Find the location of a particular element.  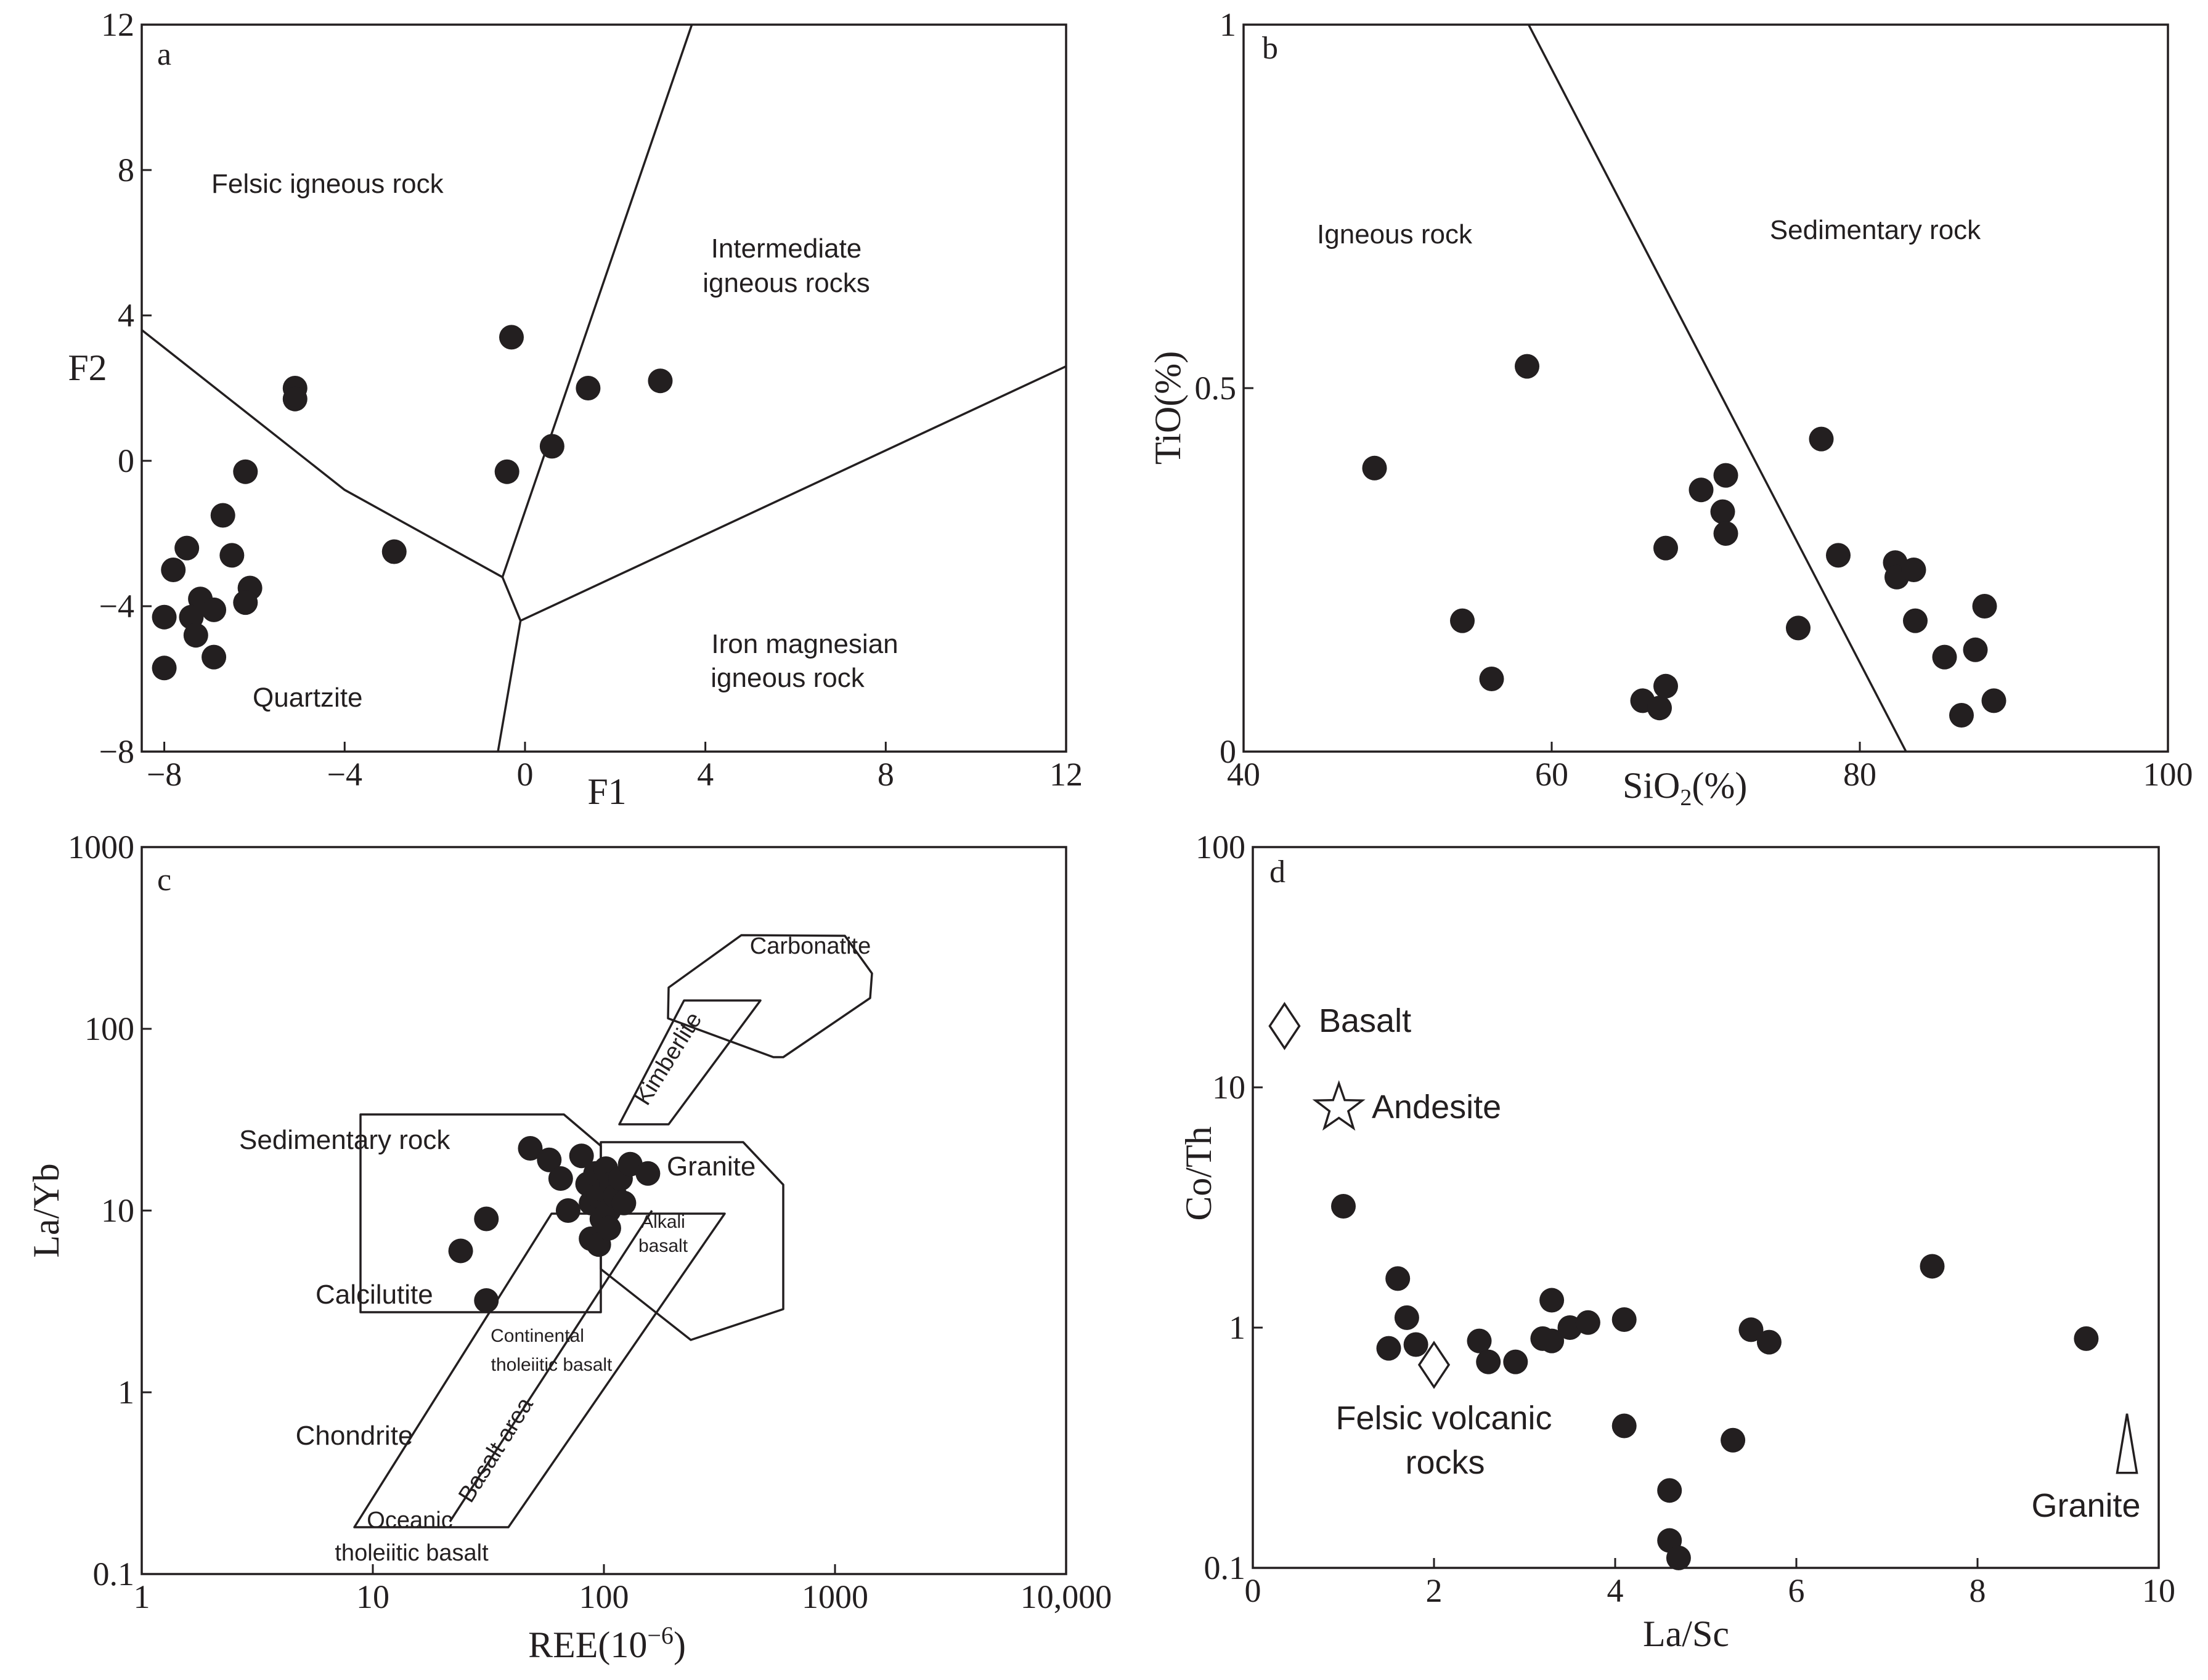

y-axis-label: TiO(%) is located at coordinates (1167, 408).